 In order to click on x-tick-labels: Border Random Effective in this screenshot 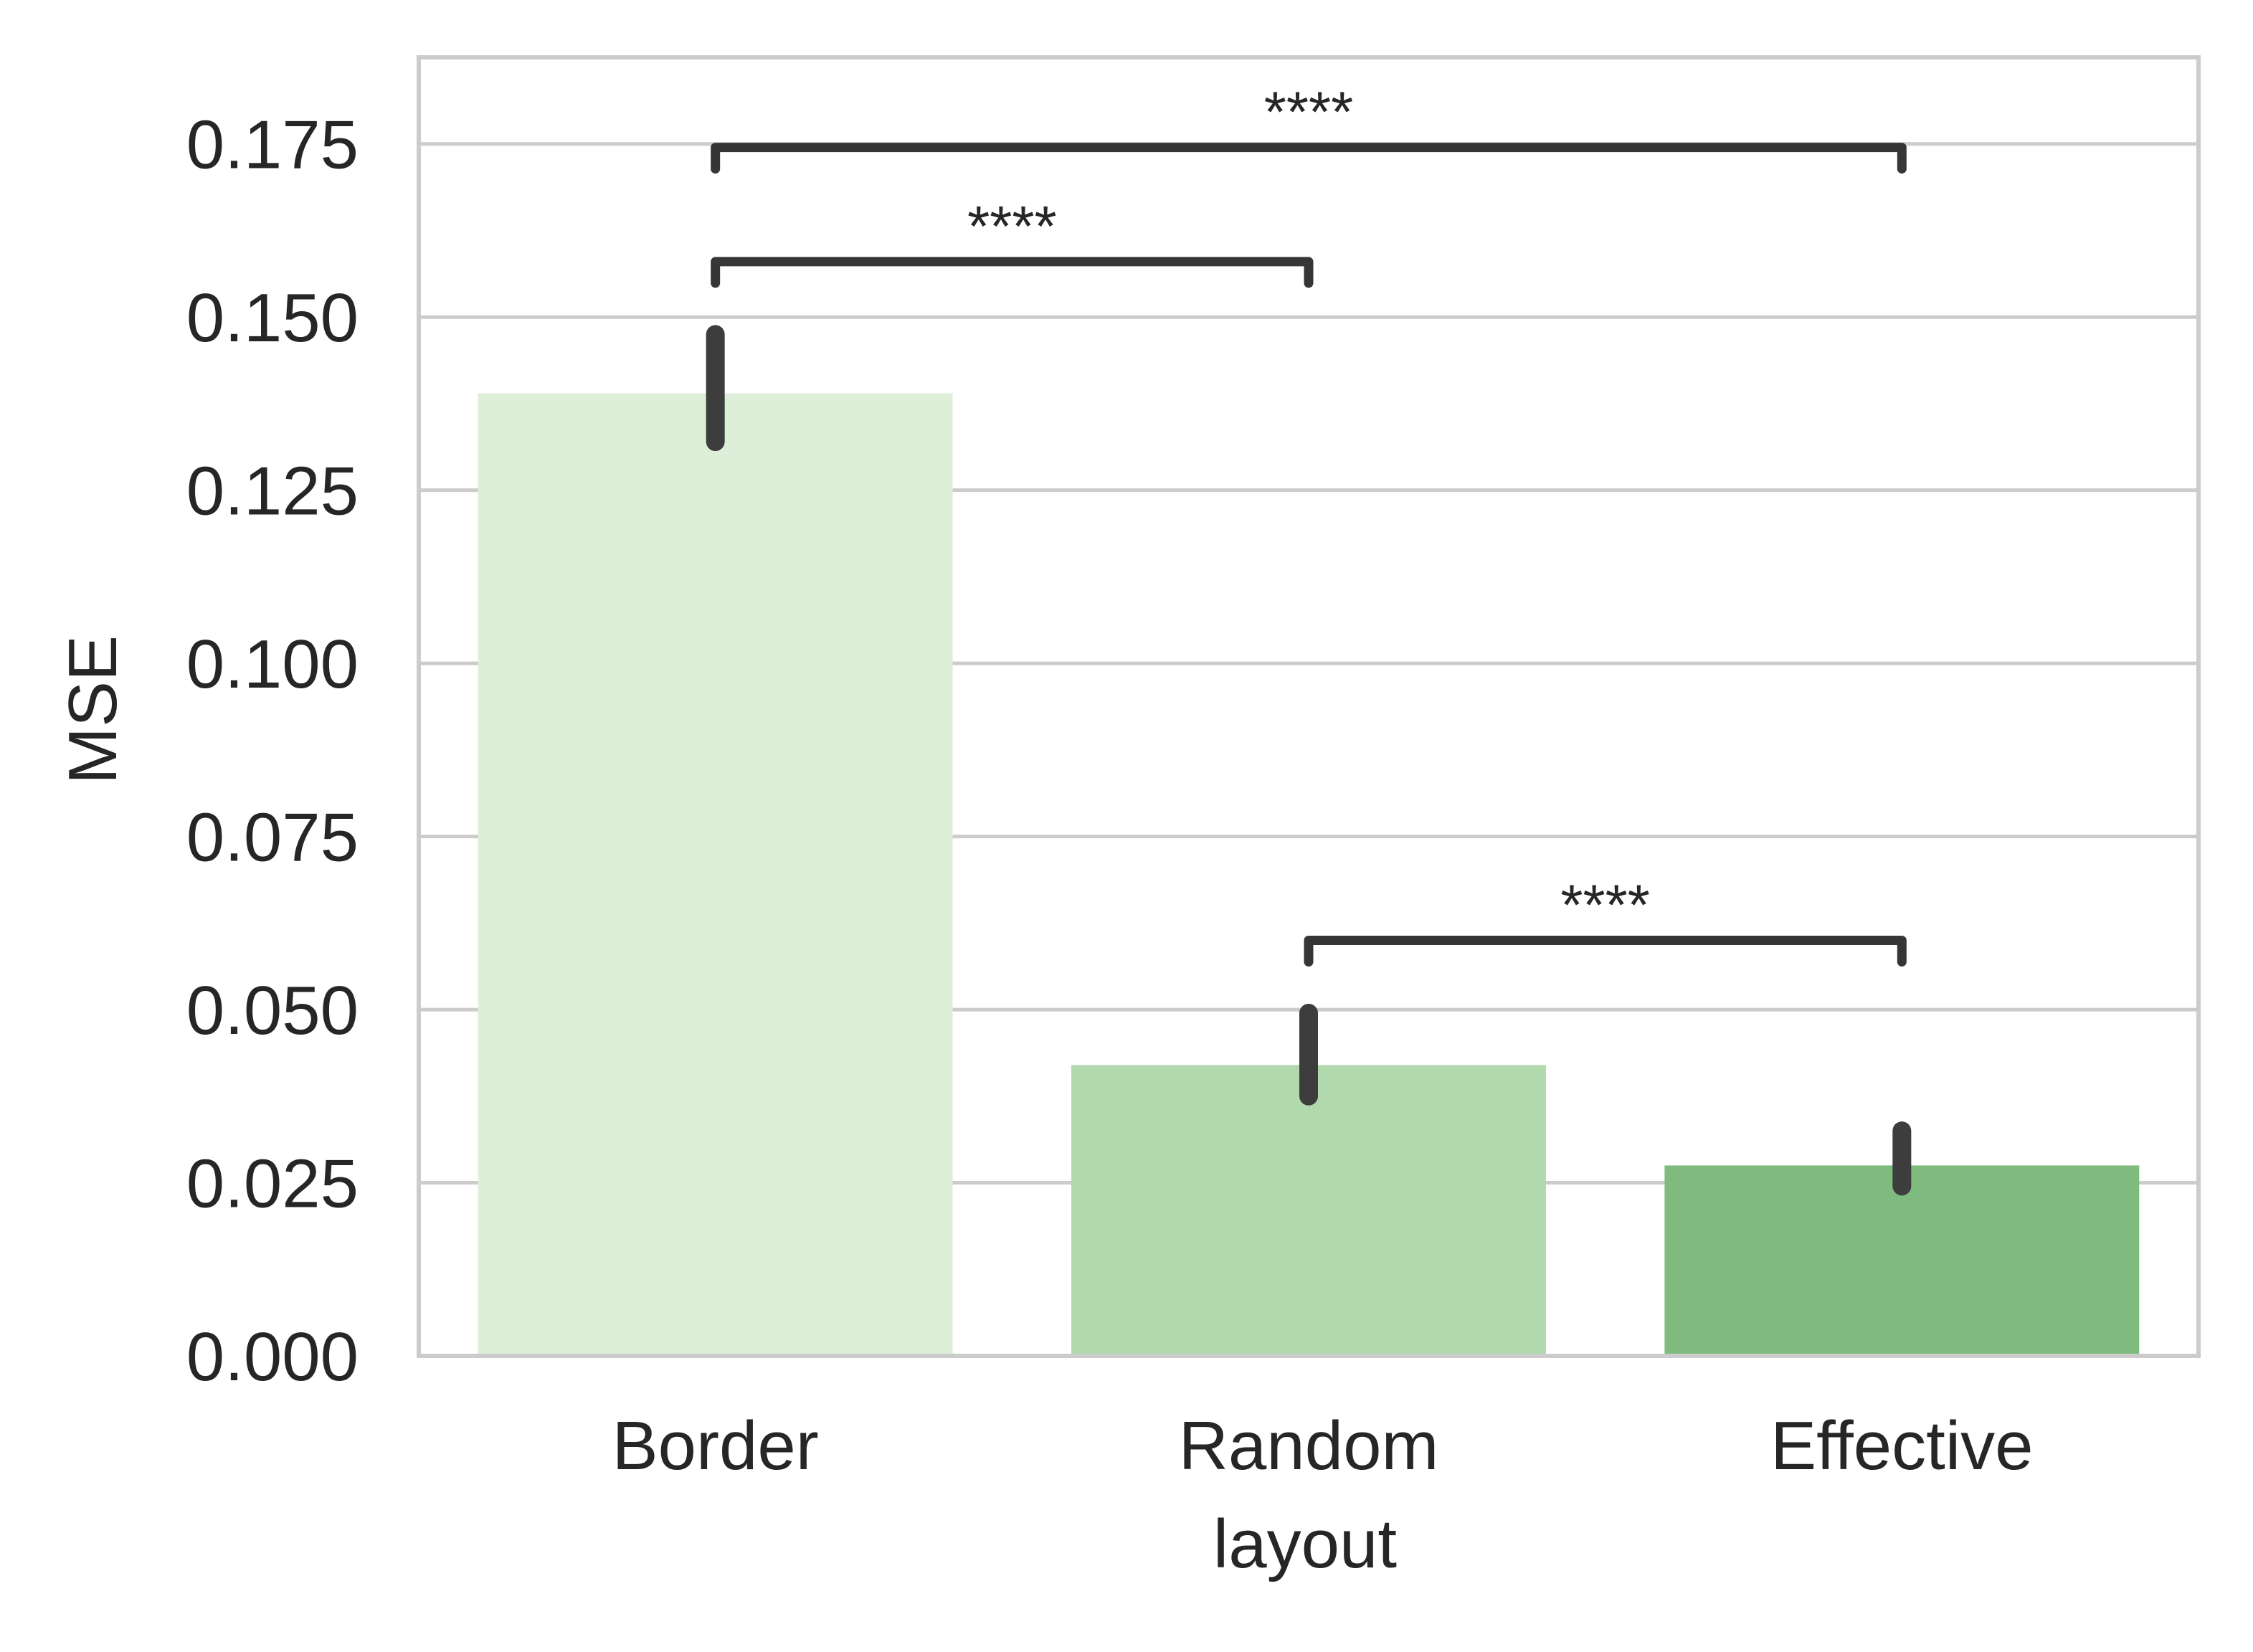, I will do `click(1323, 1445)`.